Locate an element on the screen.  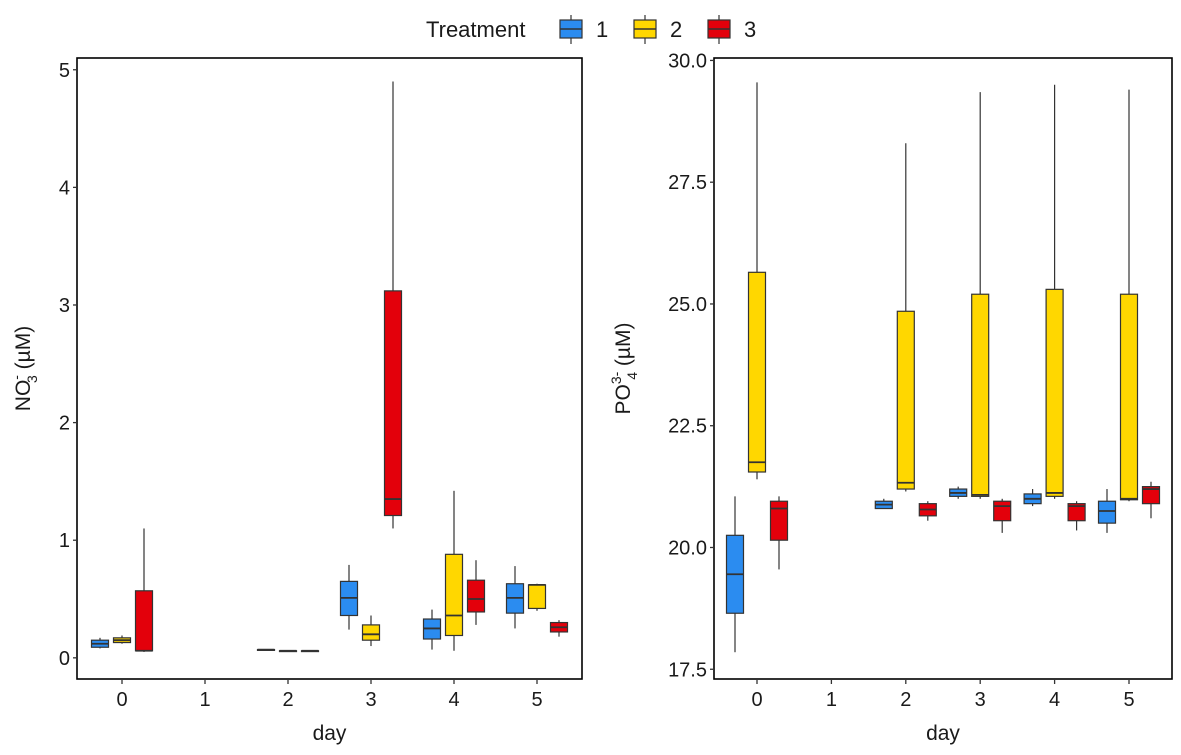
phosphate-box-day5-t3 is located at coordinates (1151, 500).